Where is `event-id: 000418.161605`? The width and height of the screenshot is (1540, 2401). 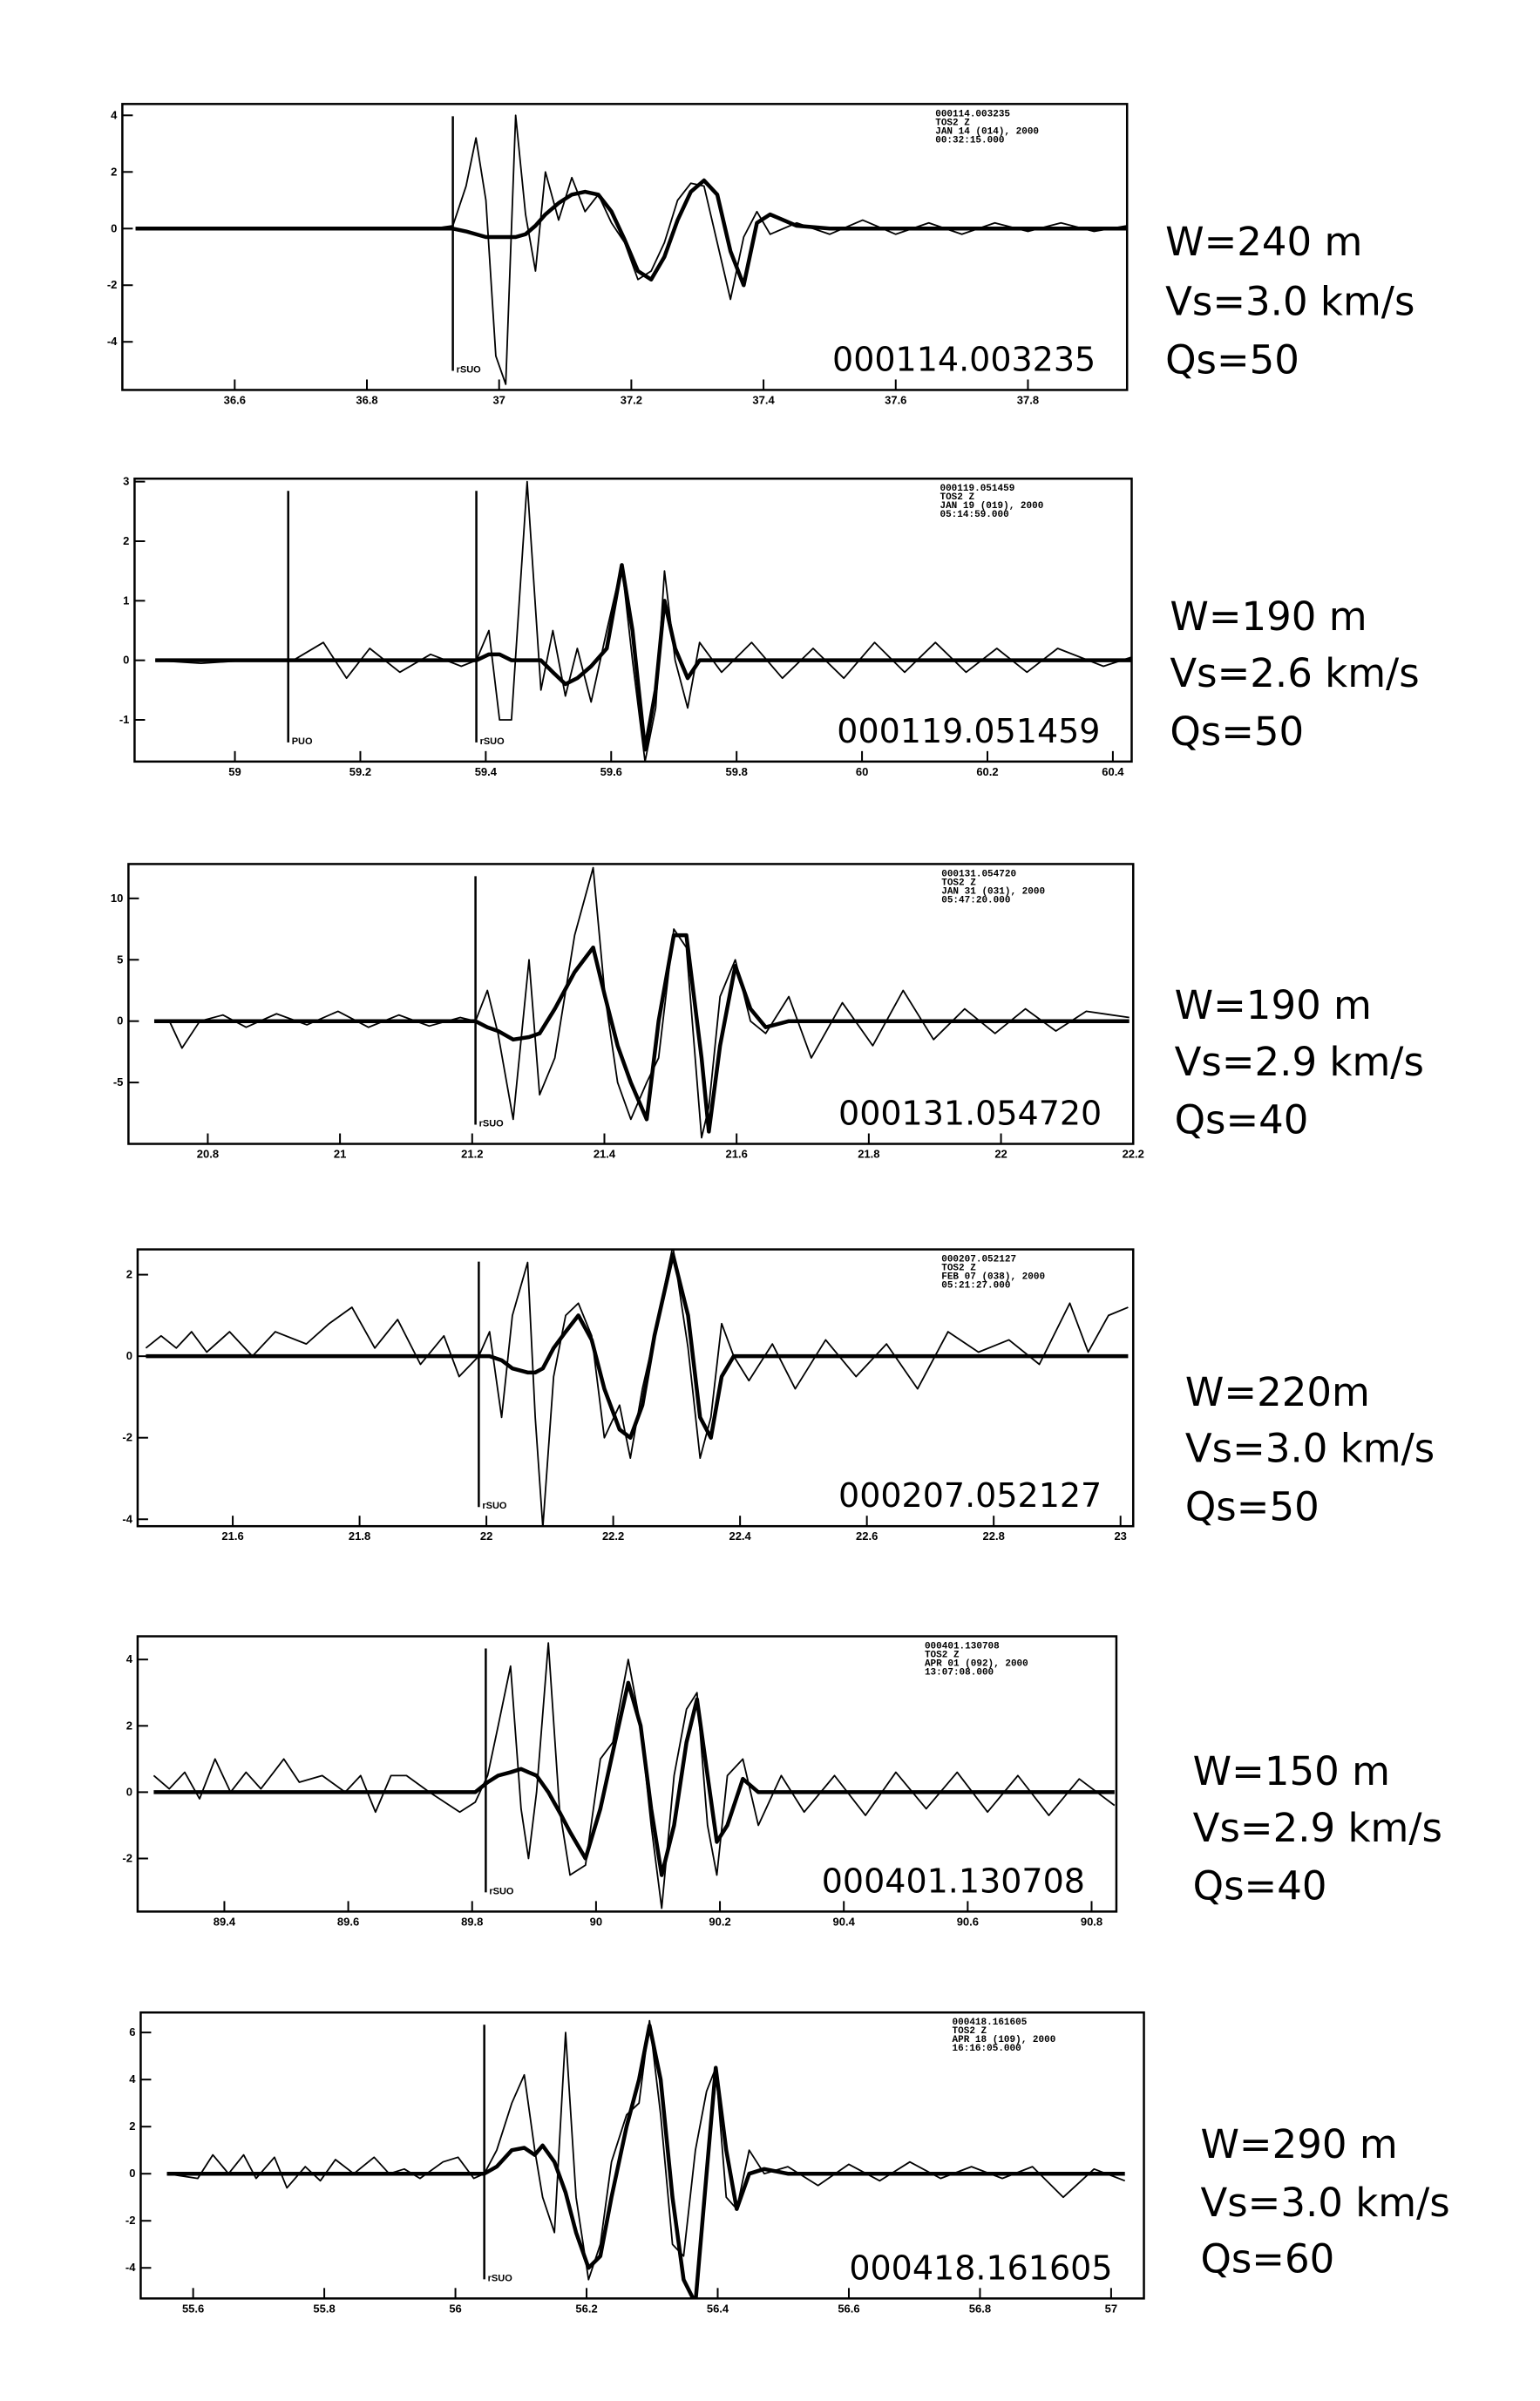
event-id: 000418.161605 is located at coordinates (980, 2268).